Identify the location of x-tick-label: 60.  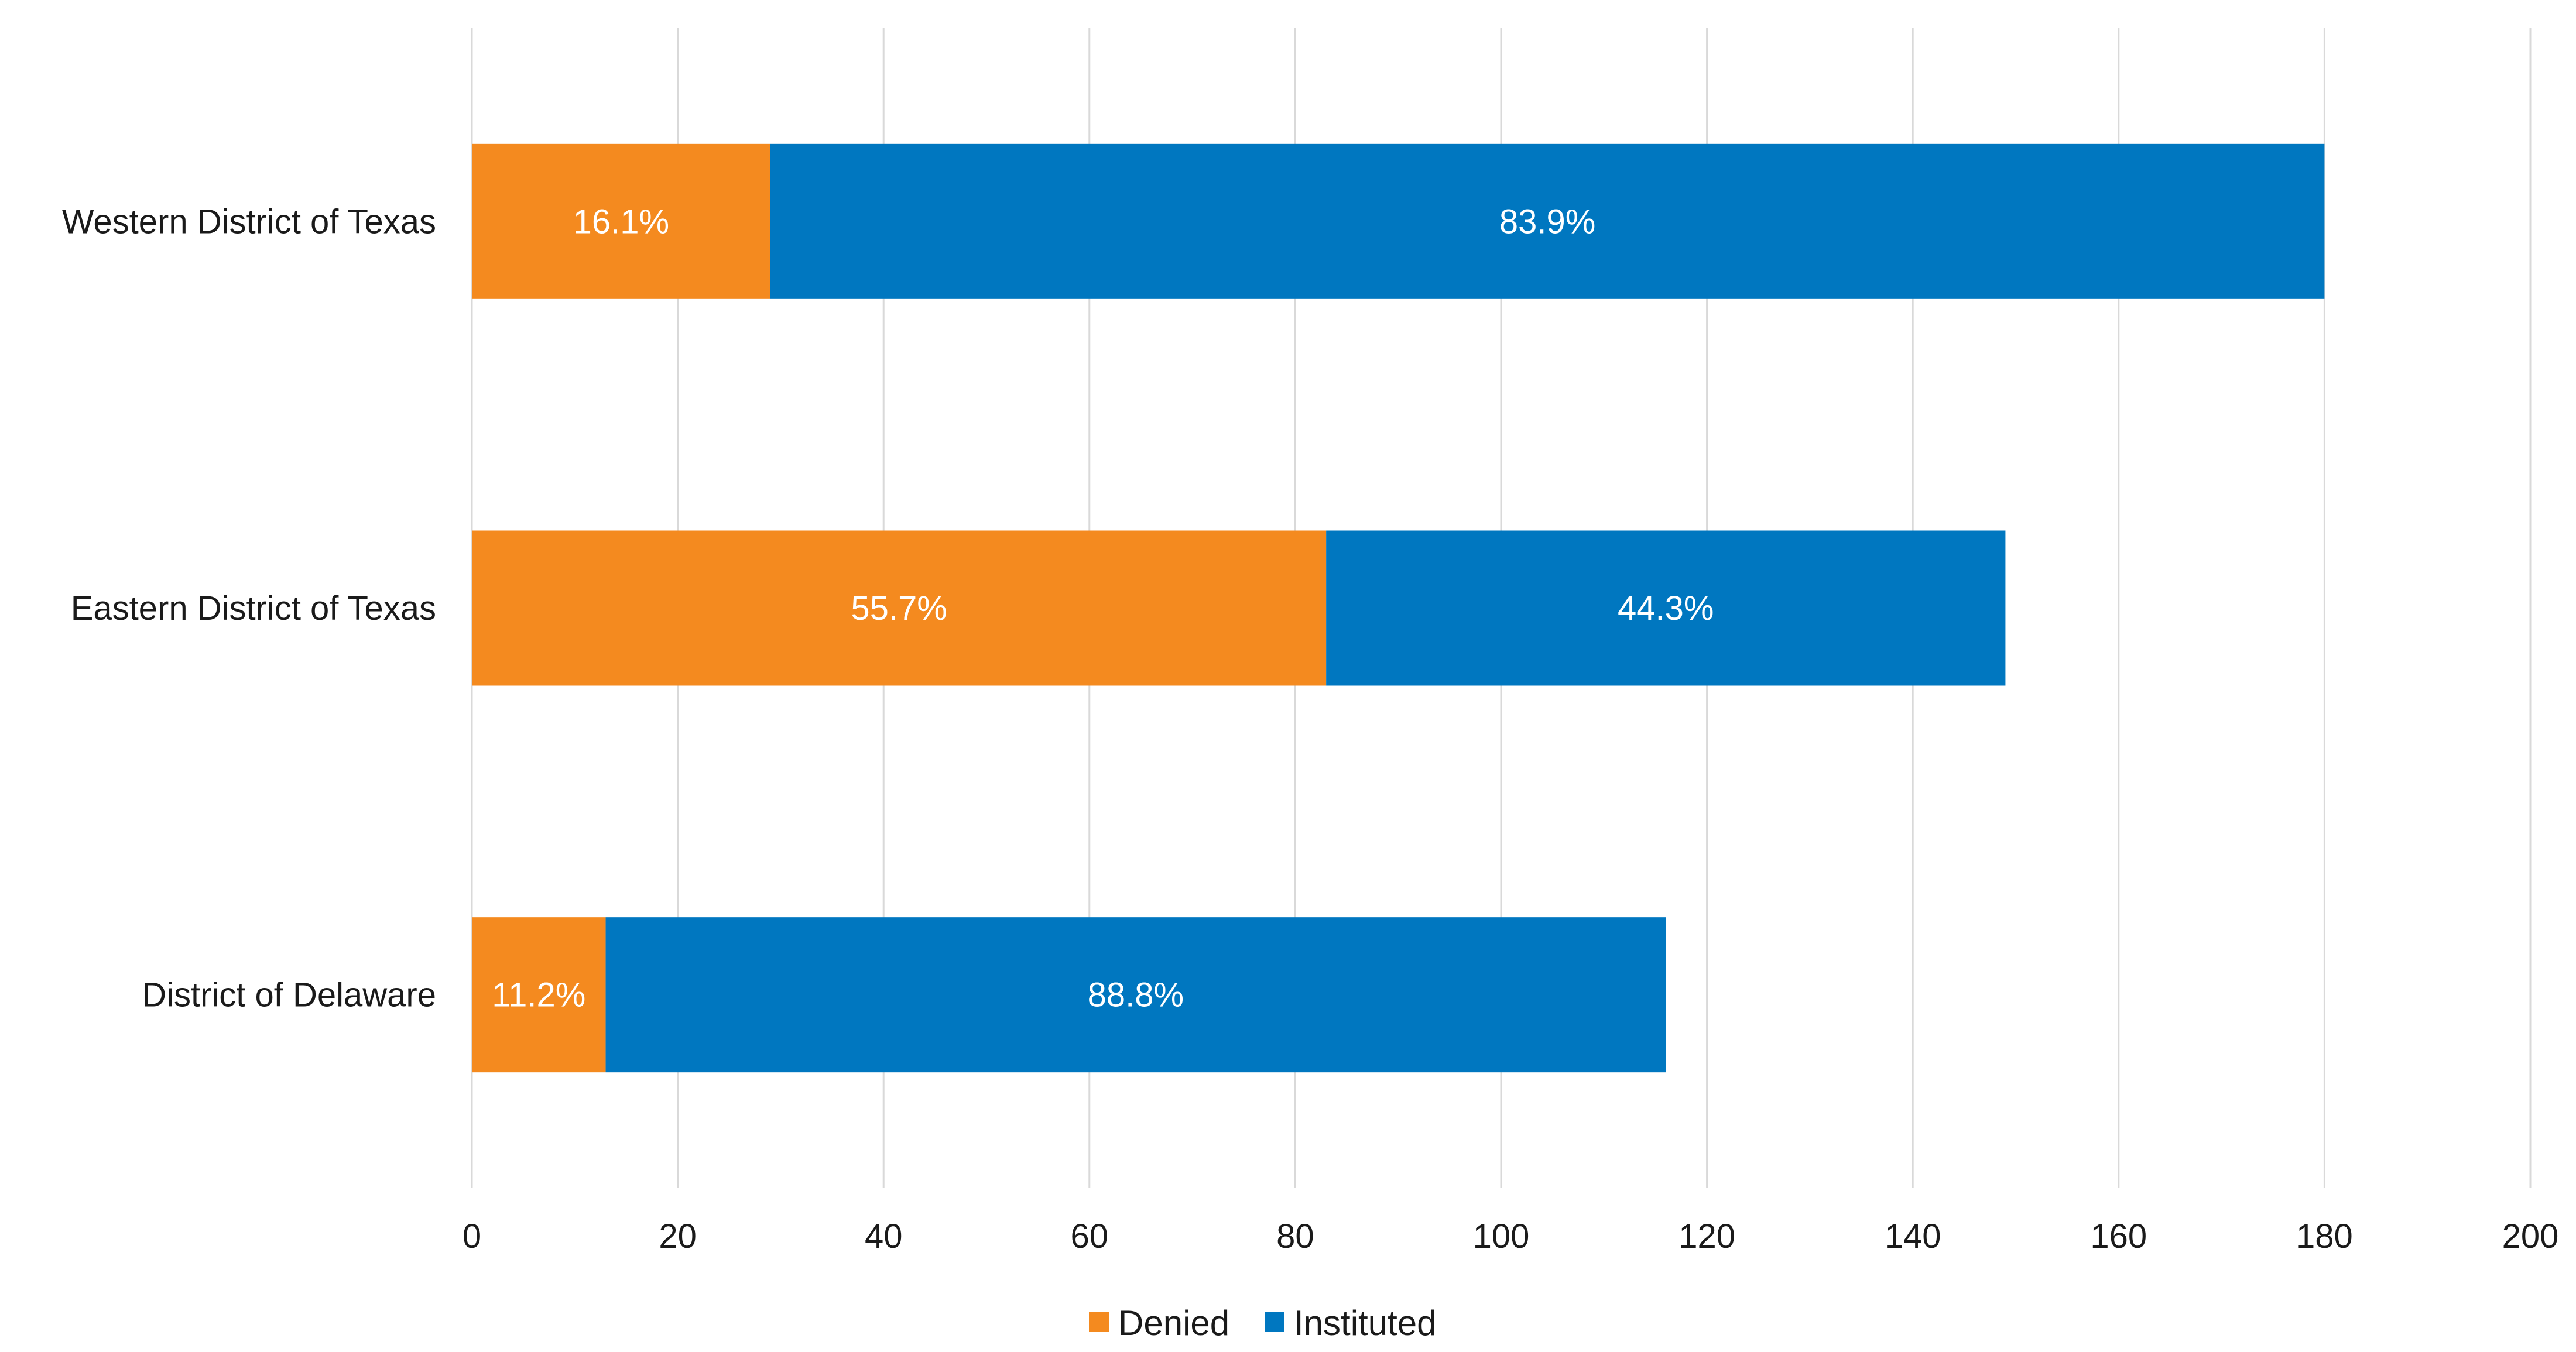
(1090, 1236).